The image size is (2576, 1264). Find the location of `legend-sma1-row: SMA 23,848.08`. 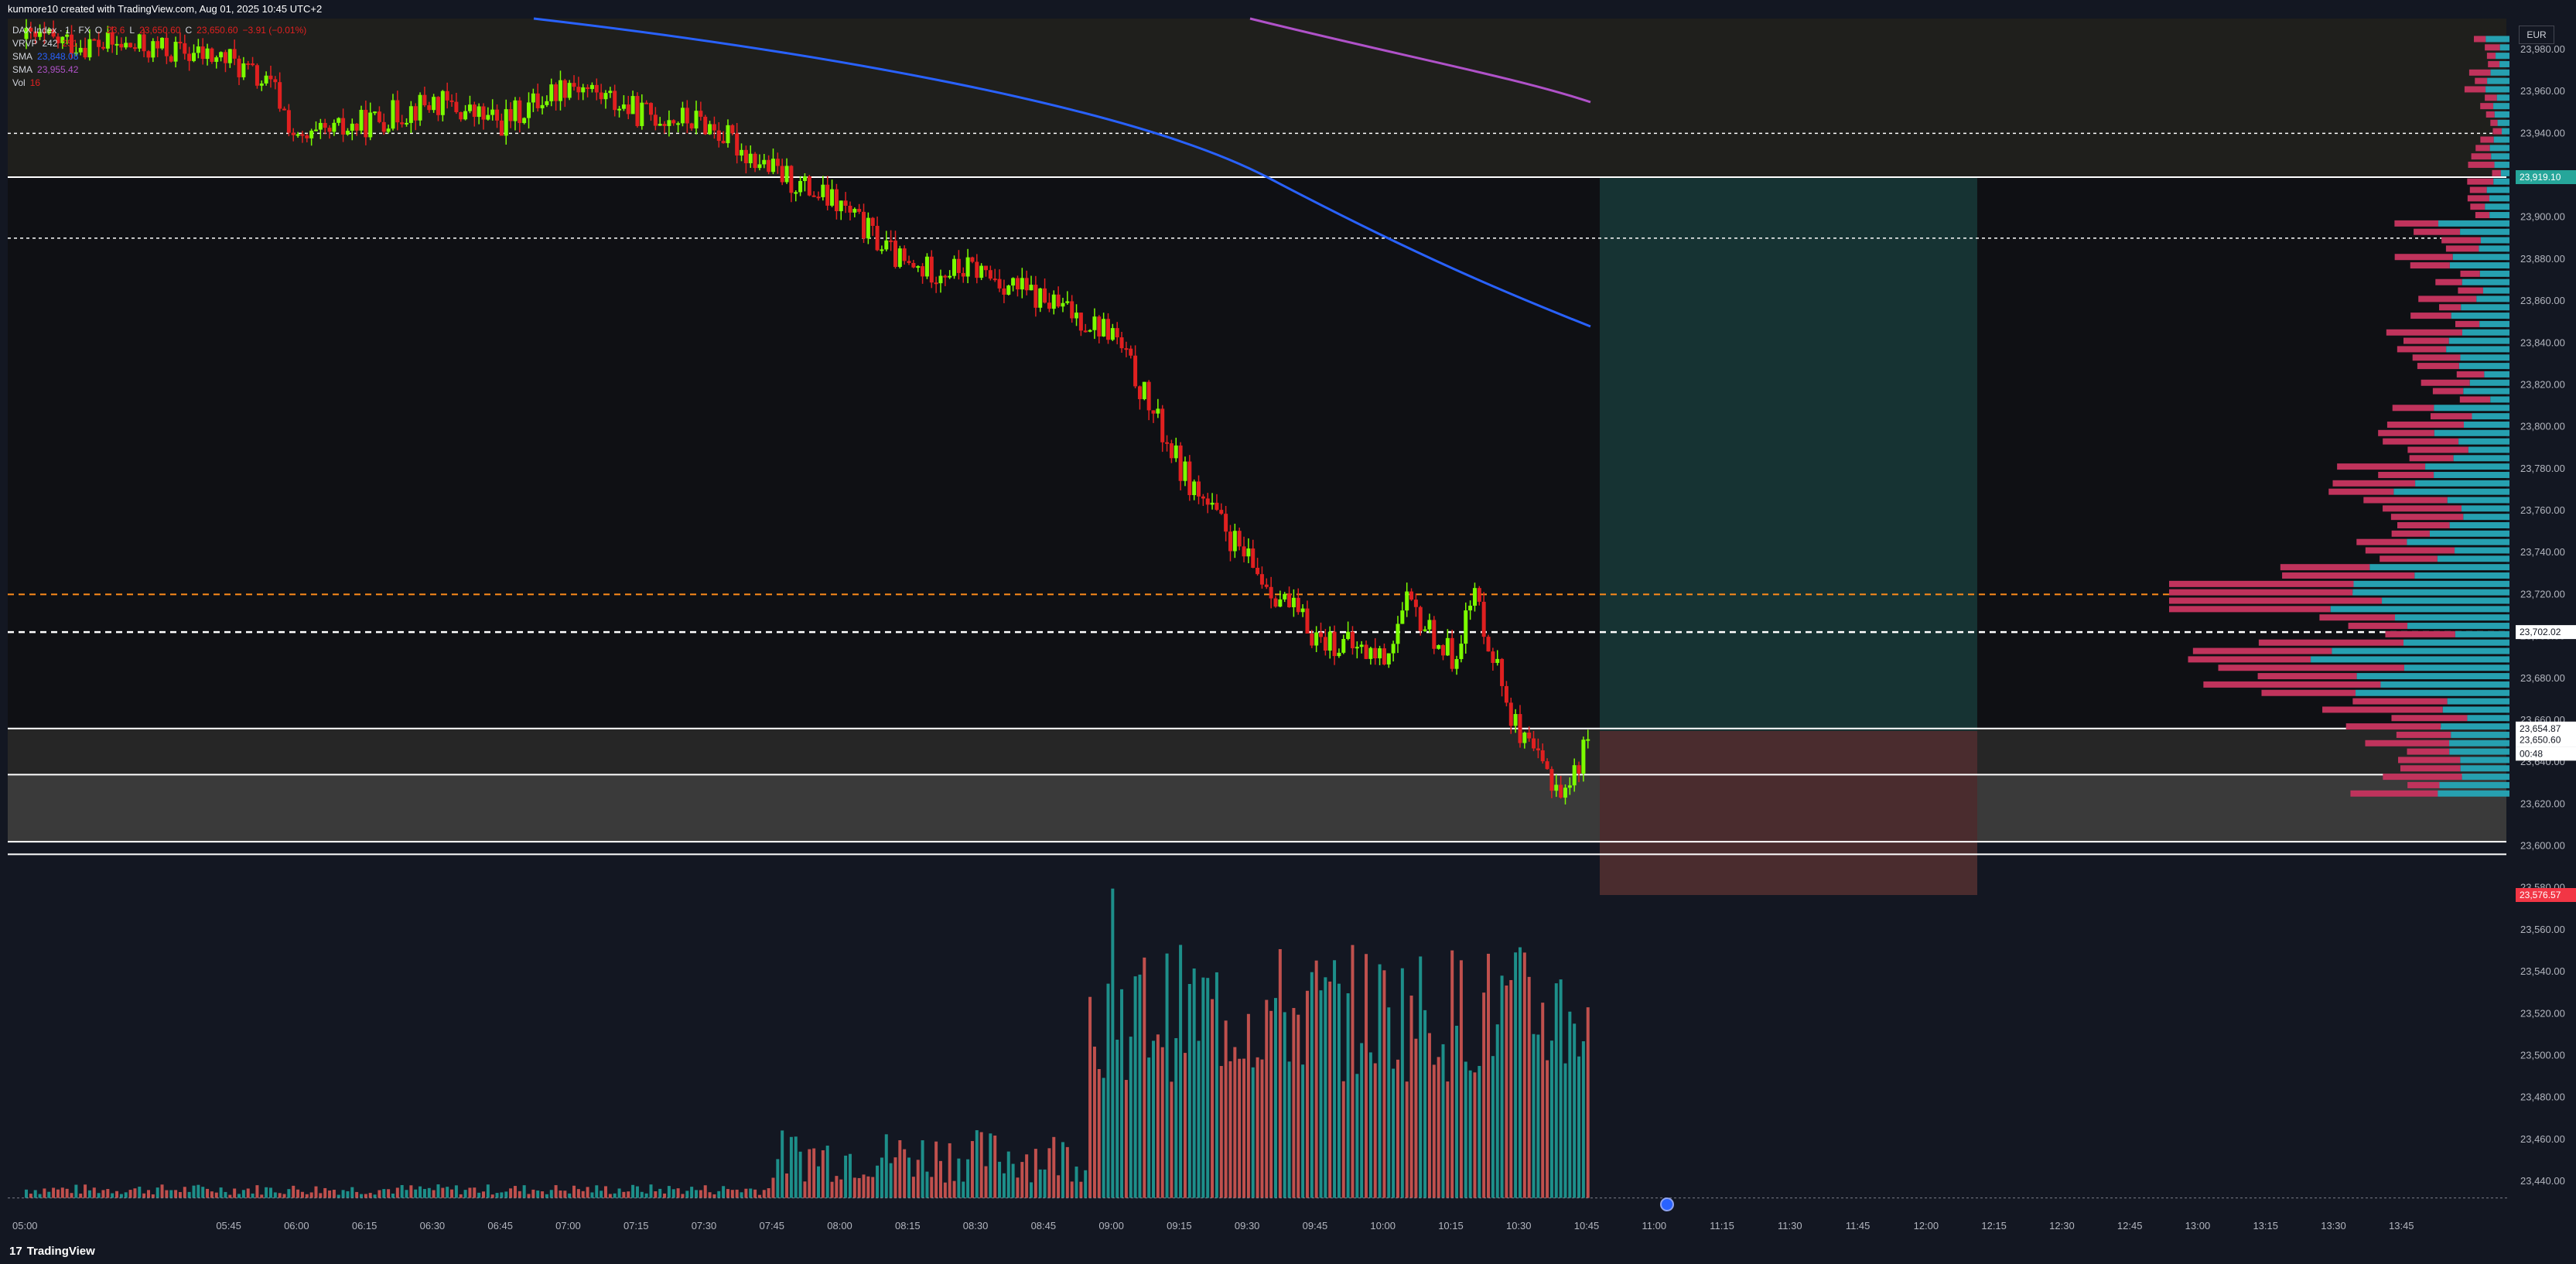

legend-sma1-row: SMA 23,848.08 is located at coordinates (159, 56).